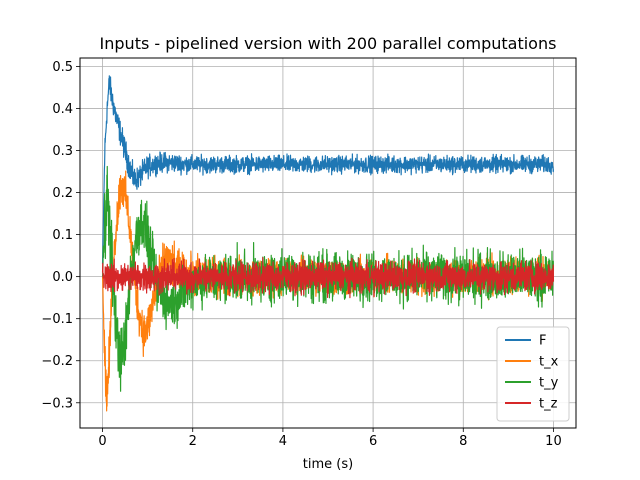  I want to click on y-tick-label: 0.3, so click(62, 151).